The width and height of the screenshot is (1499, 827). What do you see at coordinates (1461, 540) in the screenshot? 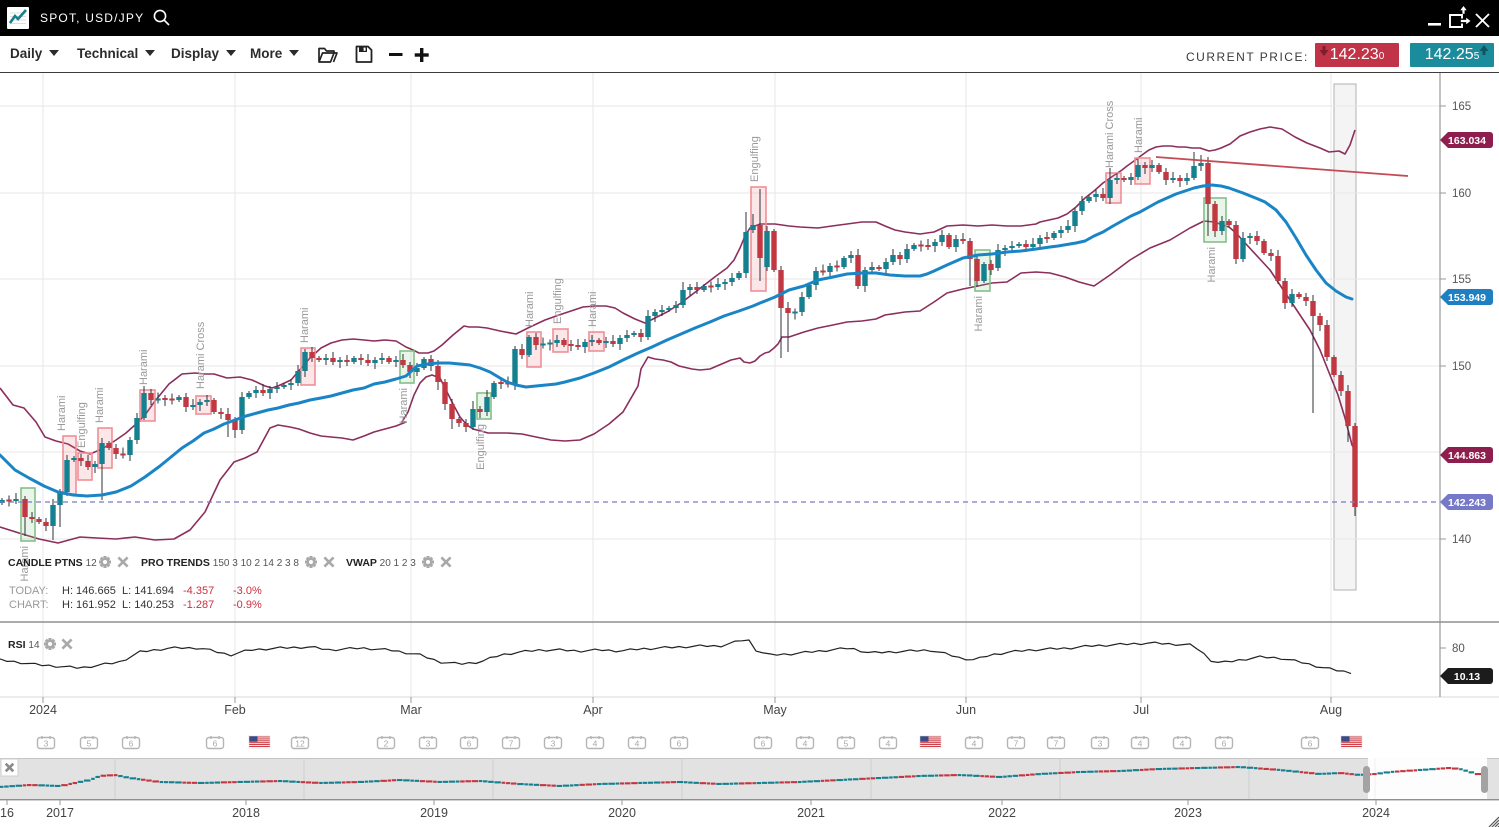
I see `svg-text: 140` at bounding box center [1461, 540].